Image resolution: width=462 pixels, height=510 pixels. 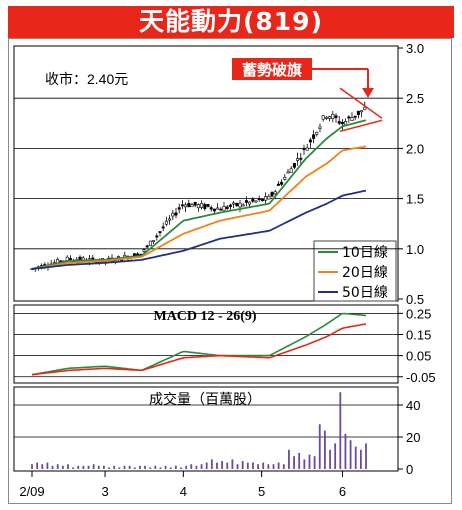 I want to click on macd-line-MACD, so click(x=199, y=344).